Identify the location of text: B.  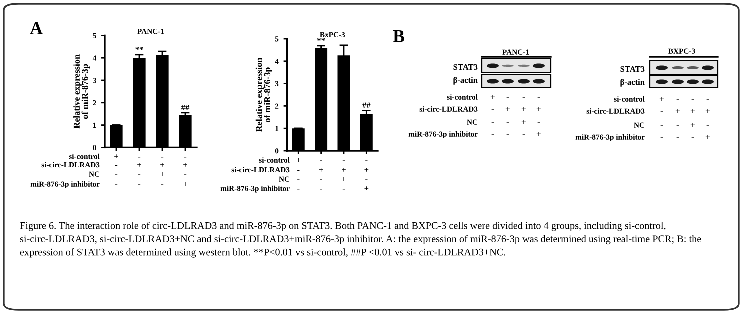
(399, 36).